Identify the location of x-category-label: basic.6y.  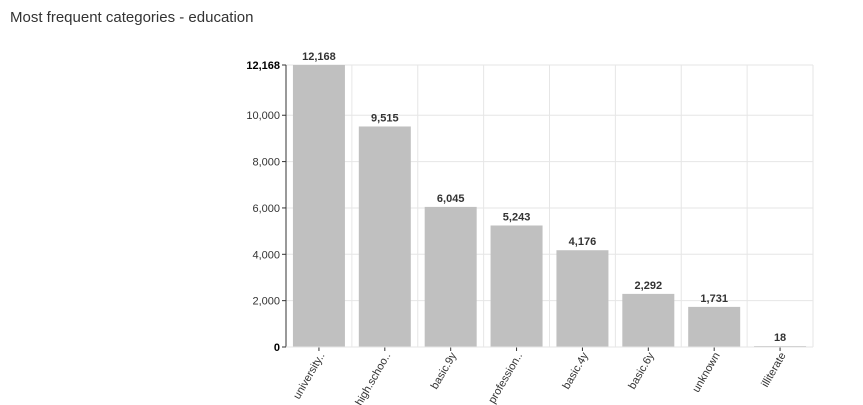
(641, 370).